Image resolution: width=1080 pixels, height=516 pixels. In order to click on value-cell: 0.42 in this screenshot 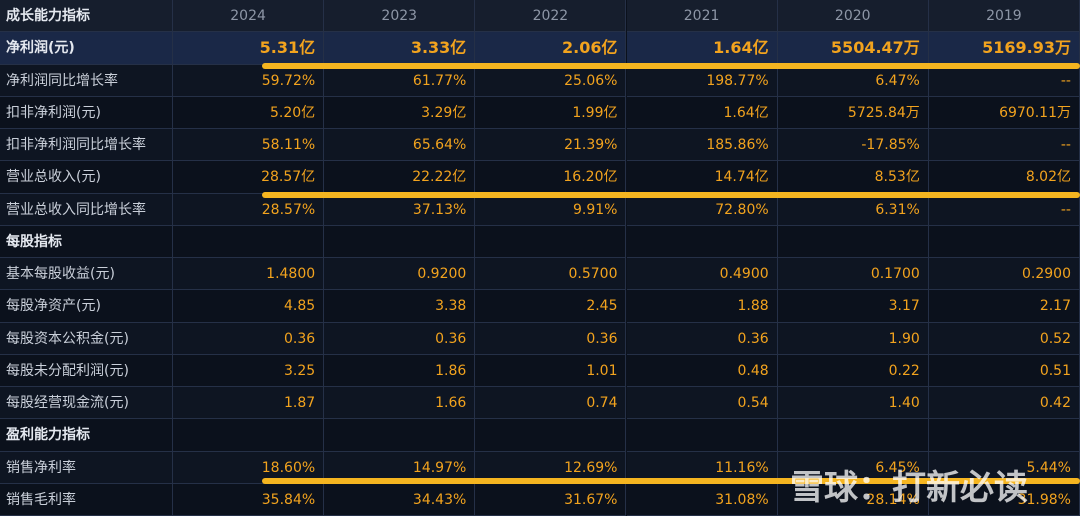, I will do `click(1004, 403)`.